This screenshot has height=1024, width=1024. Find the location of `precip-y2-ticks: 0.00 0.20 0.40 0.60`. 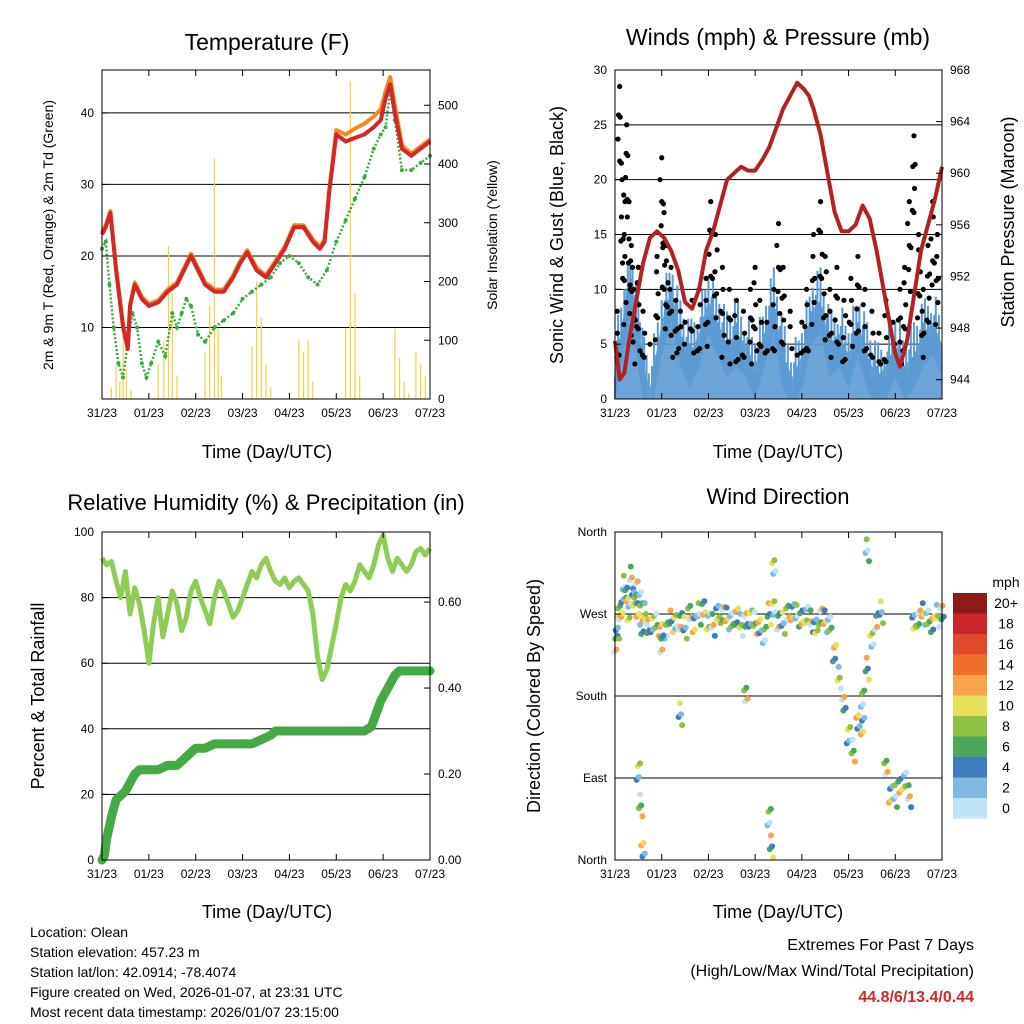

precip-y2-ticks: 0.00 0.20 0.40 0.60 is located at coordinates (443, 731).